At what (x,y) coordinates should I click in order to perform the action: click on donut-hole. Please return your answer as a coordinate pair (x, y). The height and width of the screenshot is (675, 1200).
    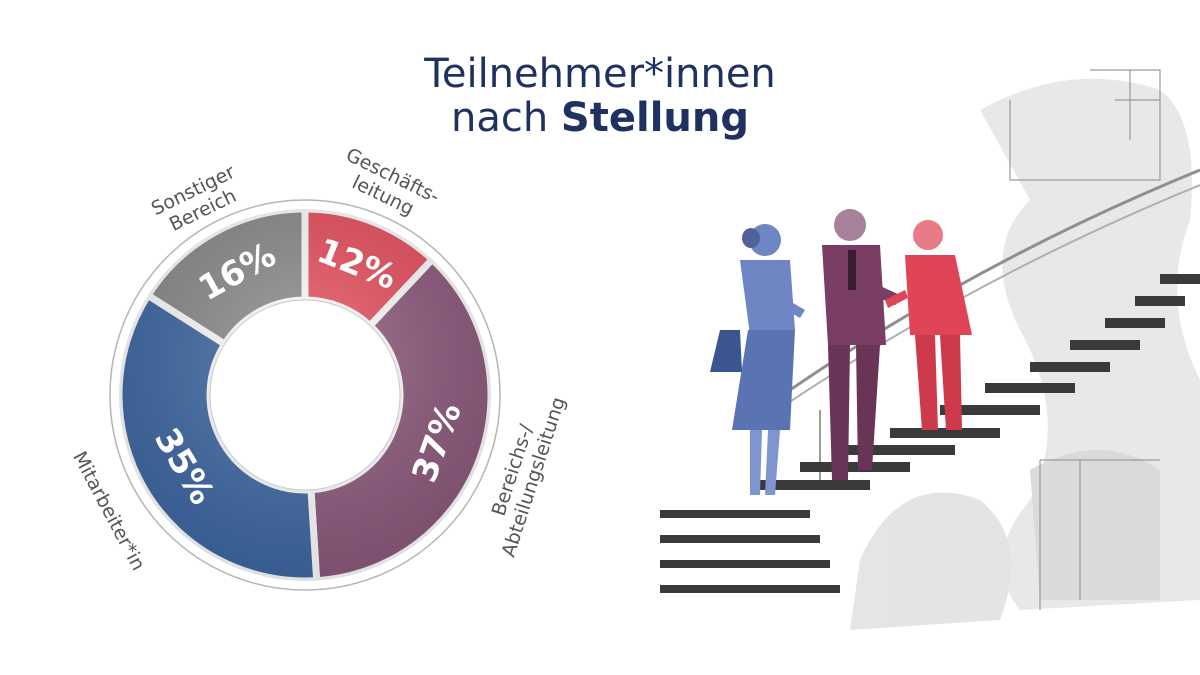
    Looking at the image, I should click on (305, 395).